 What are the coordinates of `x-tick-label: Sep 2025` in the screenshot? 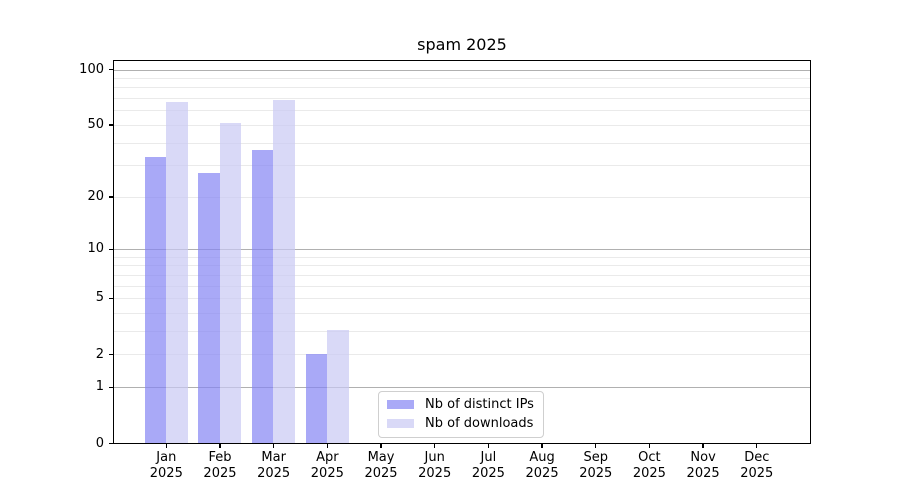 It's located at (596, 465).